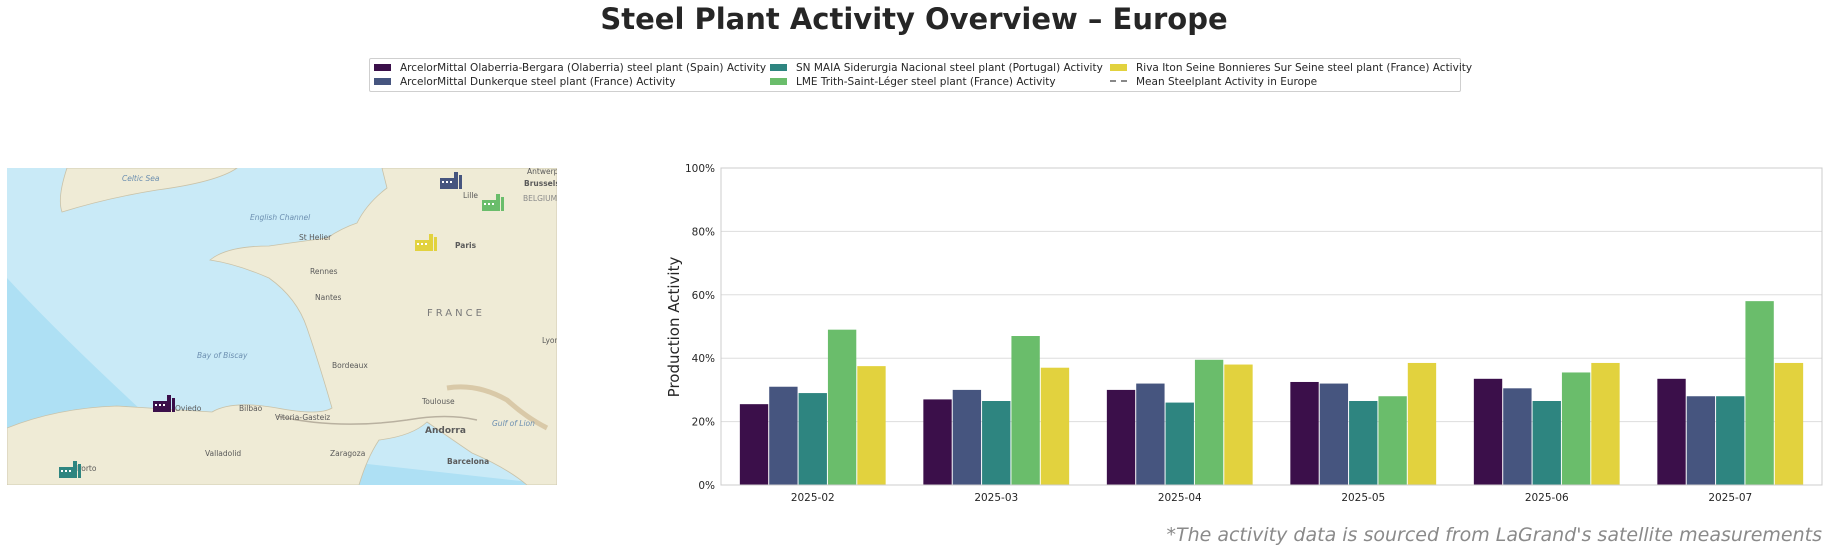 The width and height of the screenshot is (1828, 554). I want to click on y-tick-label: 0%, so click(706, 486).